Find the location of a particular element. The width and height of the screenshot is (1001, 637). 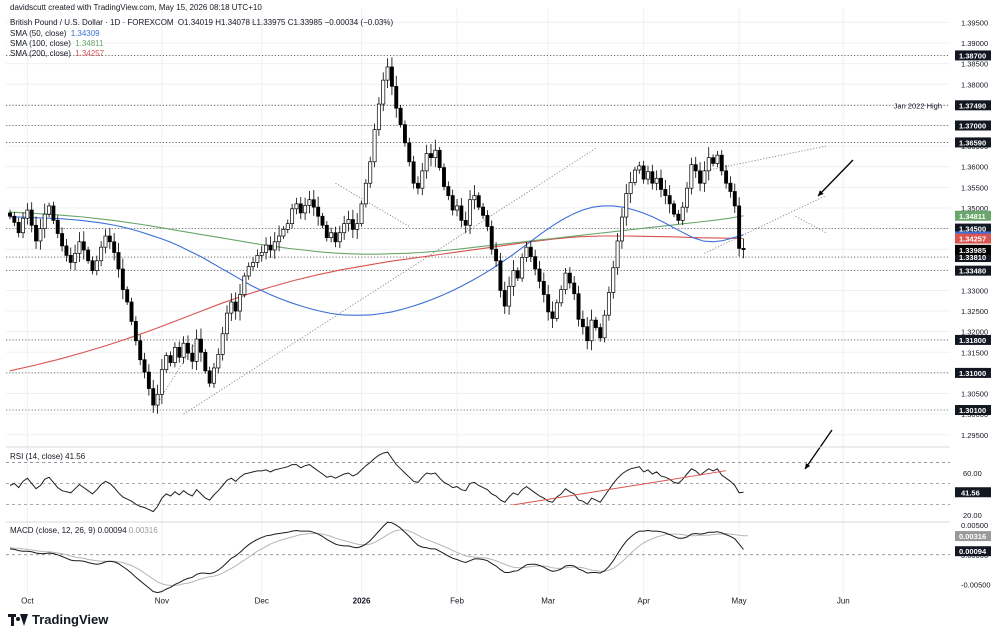

x-tick-label: 2026 is located at coordinates (362, 601).